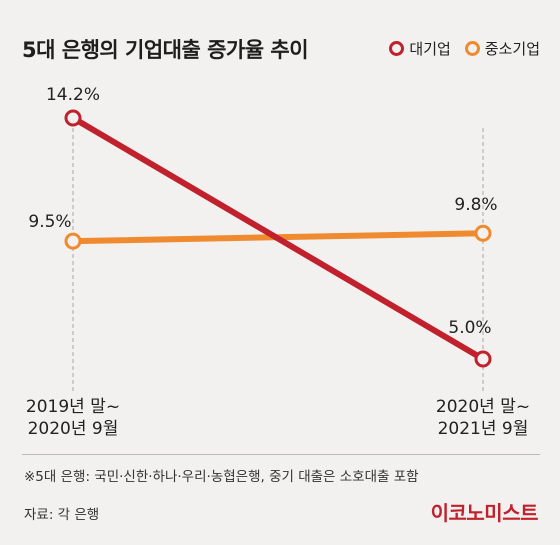 The image size is (560, 545). What do you see at coordinates (397, 48) in the screenshot?
I see `legend-marker-red-icon` at bounding box center [397, 48].